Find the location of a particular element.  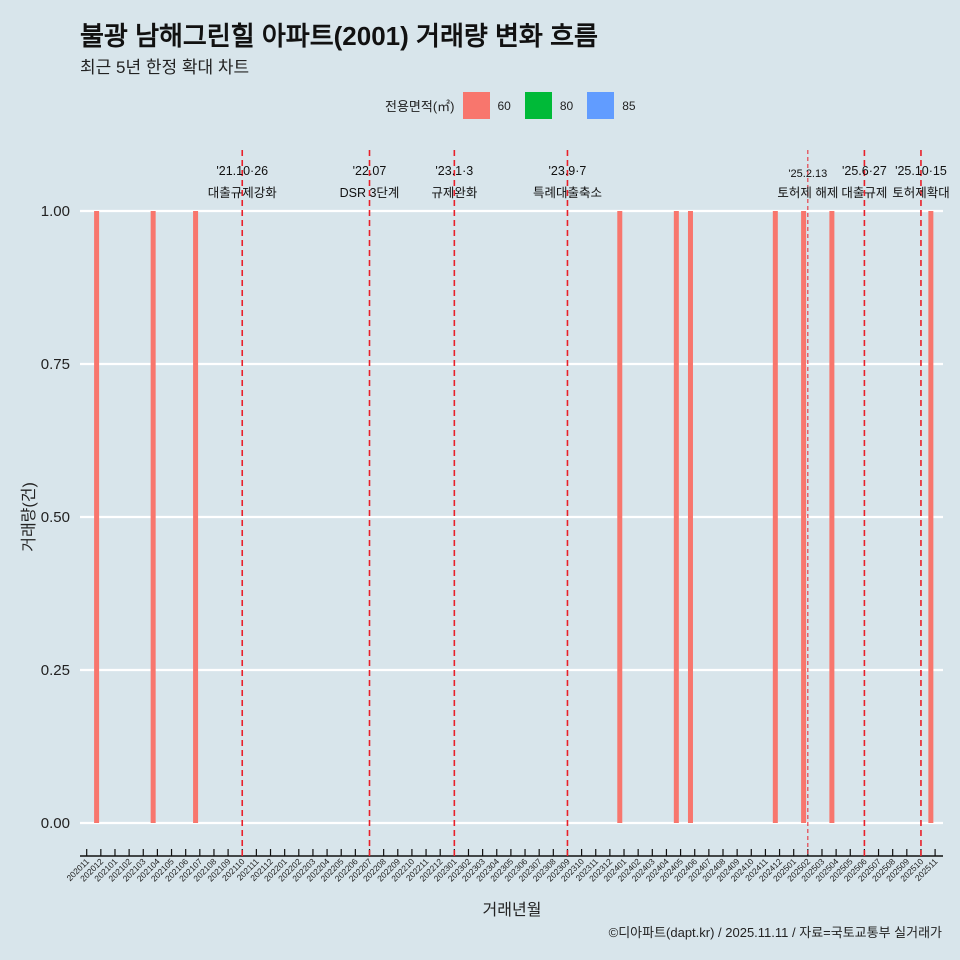

event-label: 토허제 해제 is located at coordinates (807, 193).